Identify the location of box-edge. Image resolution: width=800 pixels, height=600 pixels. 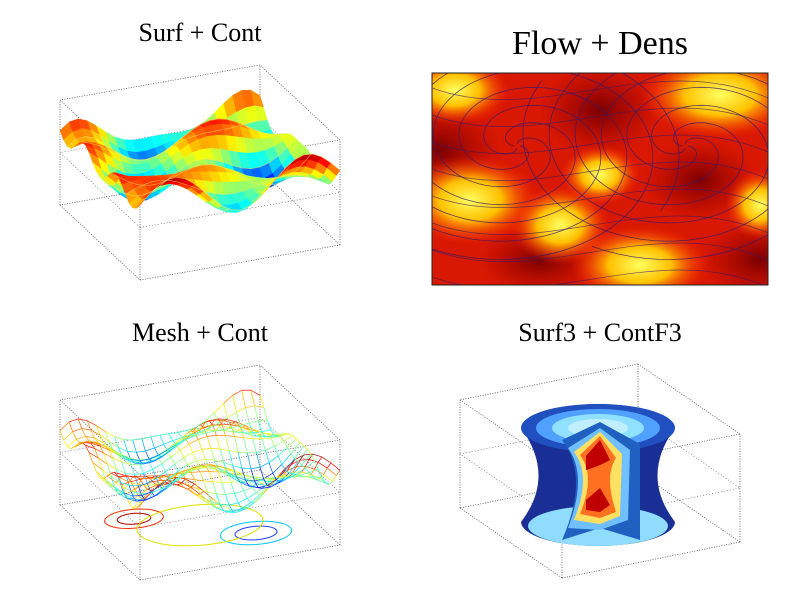
(300, 507).